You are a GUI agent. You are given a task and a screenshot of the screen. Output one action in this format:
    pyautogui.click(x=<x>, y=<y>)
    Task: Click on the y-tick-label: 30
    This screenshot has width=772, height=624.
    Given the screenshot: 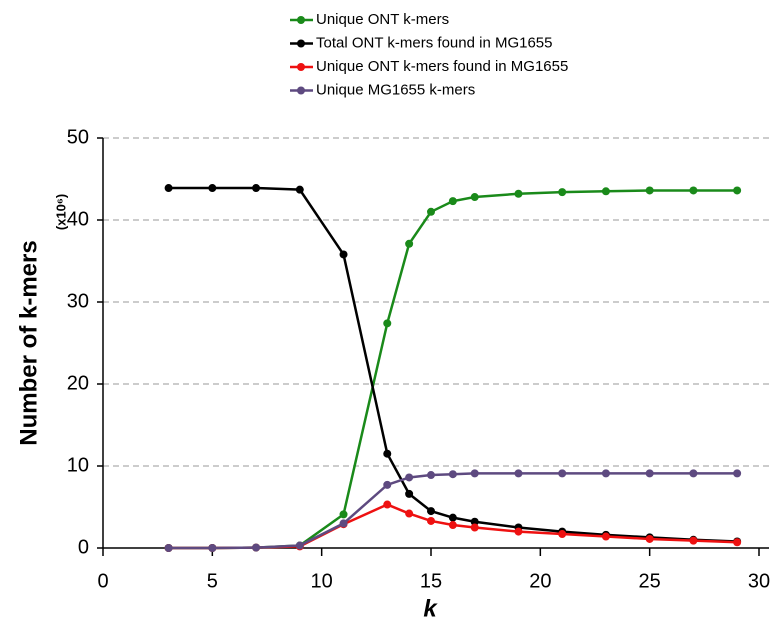 What is the action you would take?
    pyautogui.click(x=78, y=301)
    